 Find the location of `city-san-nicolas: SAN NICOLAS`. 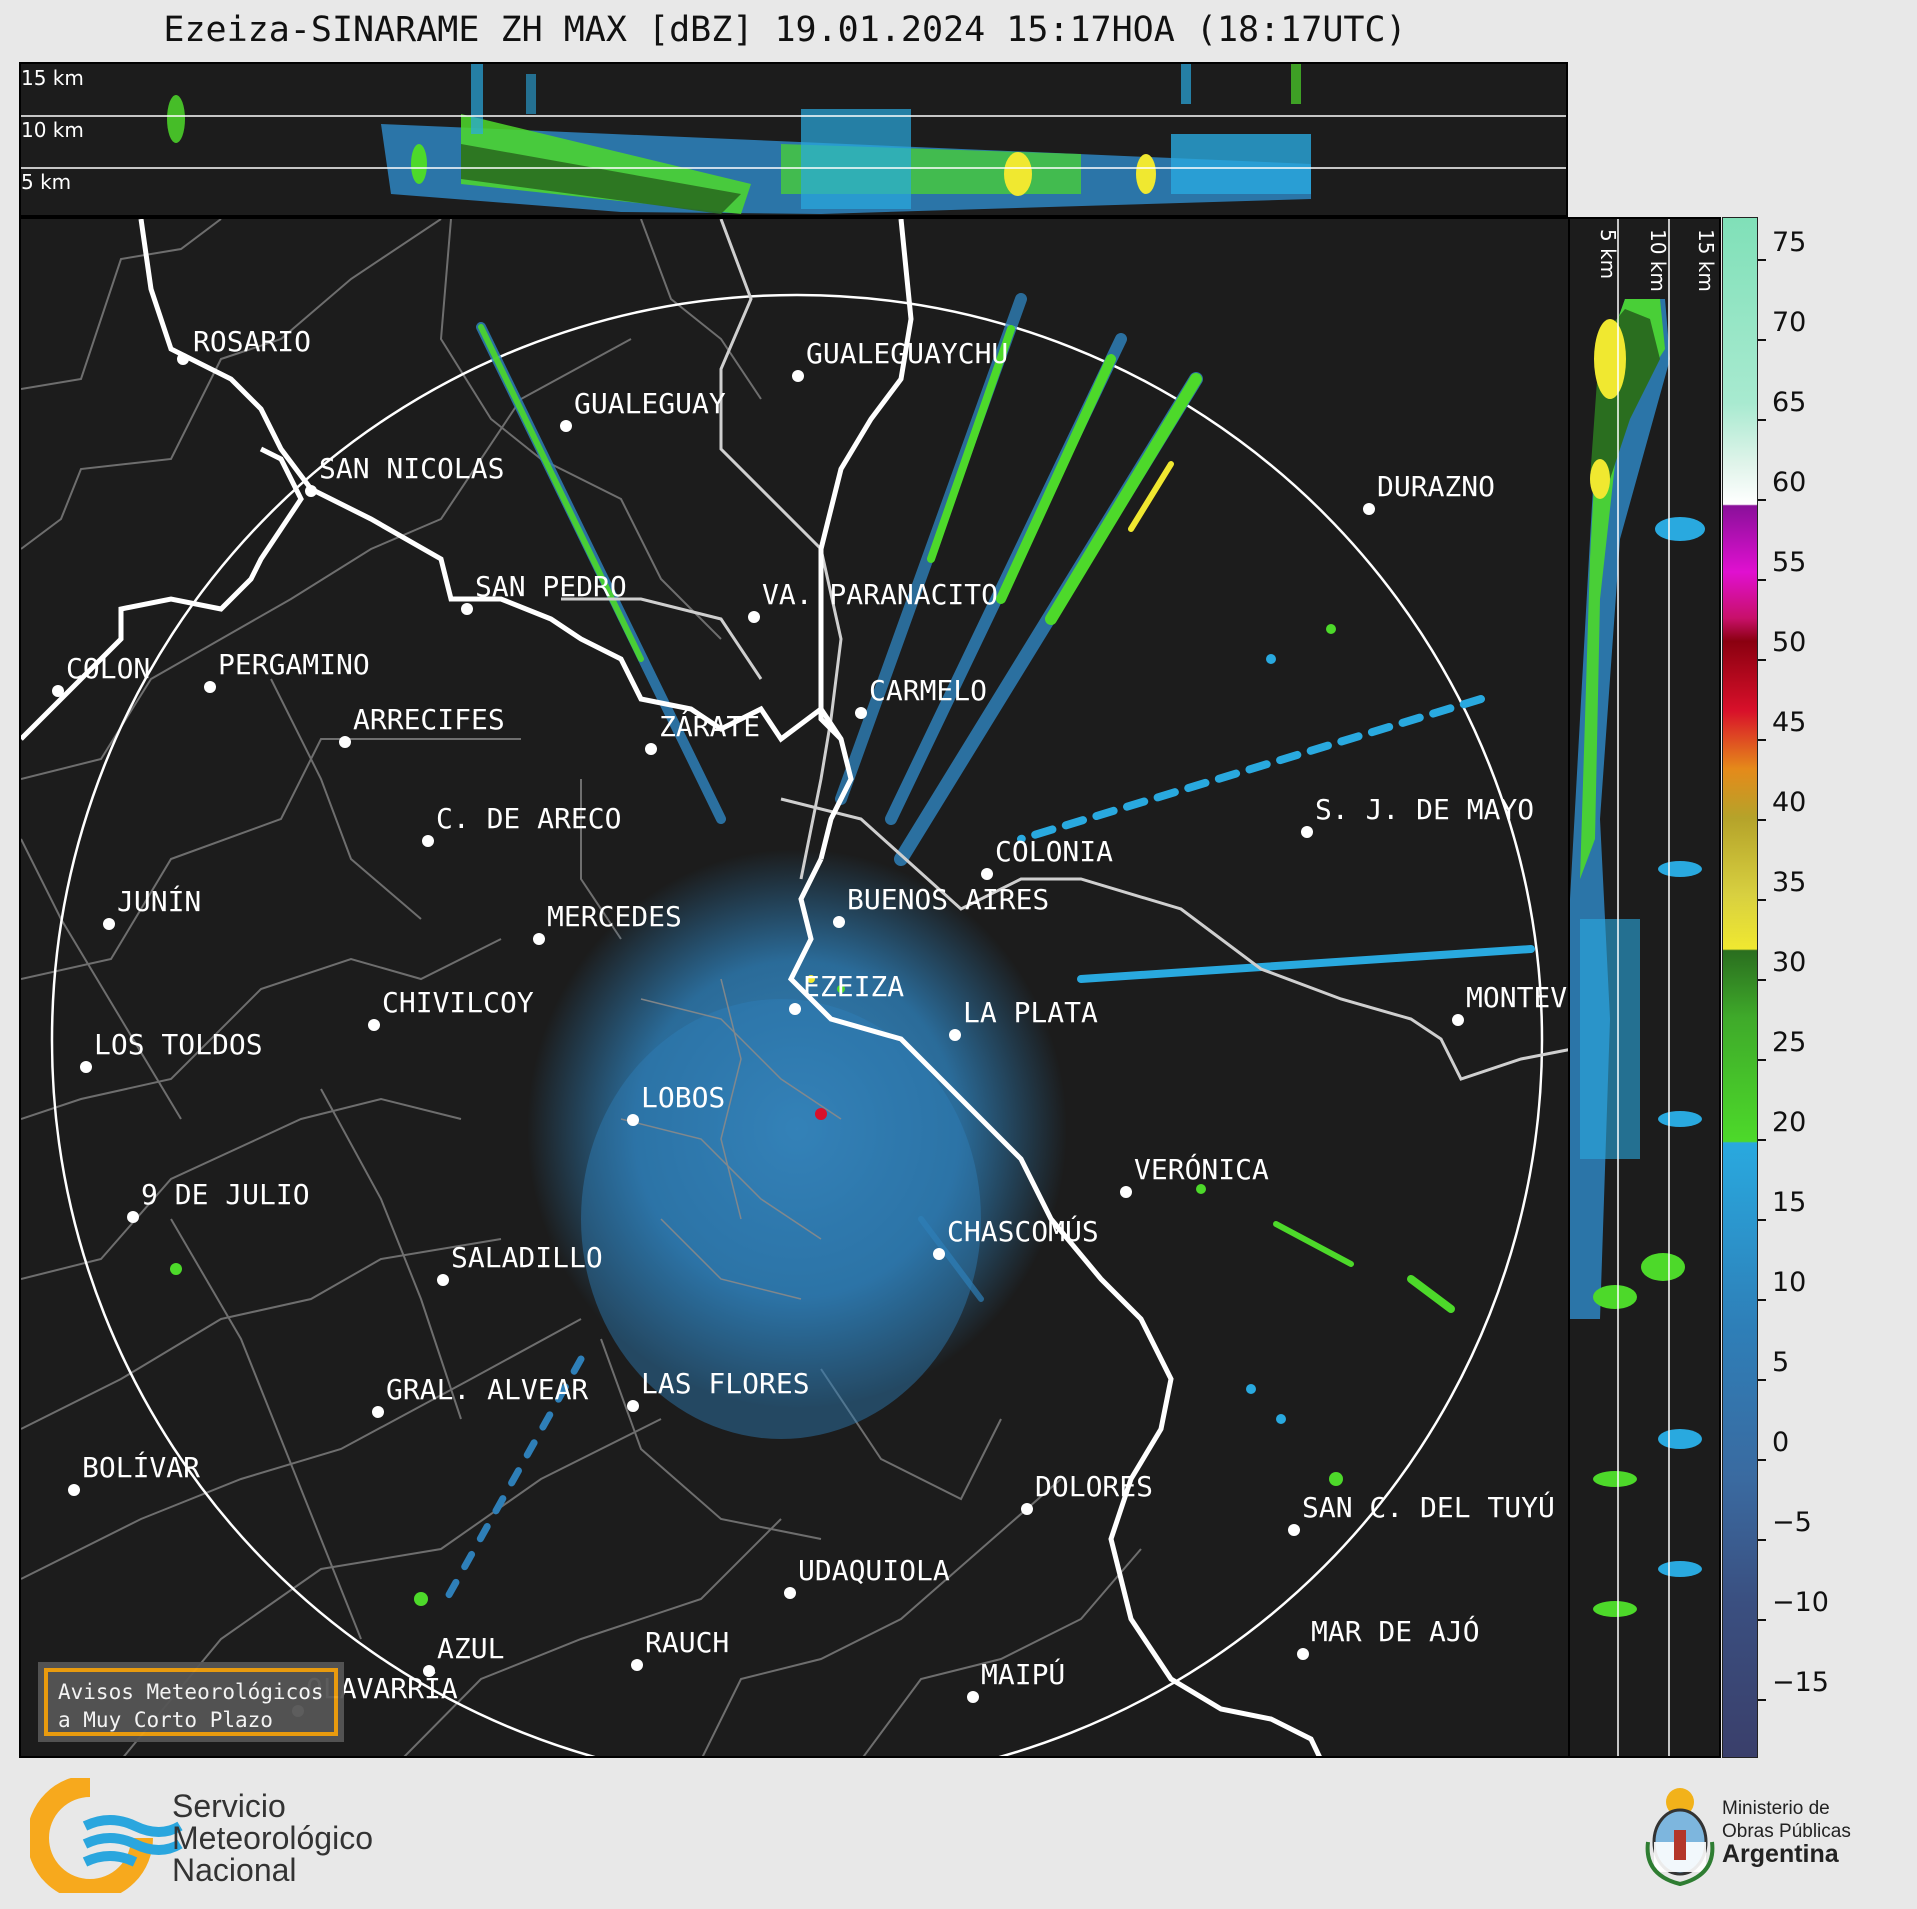

city-san-nicolas: SAN NICOLAS is located at coordinates (404, 474).